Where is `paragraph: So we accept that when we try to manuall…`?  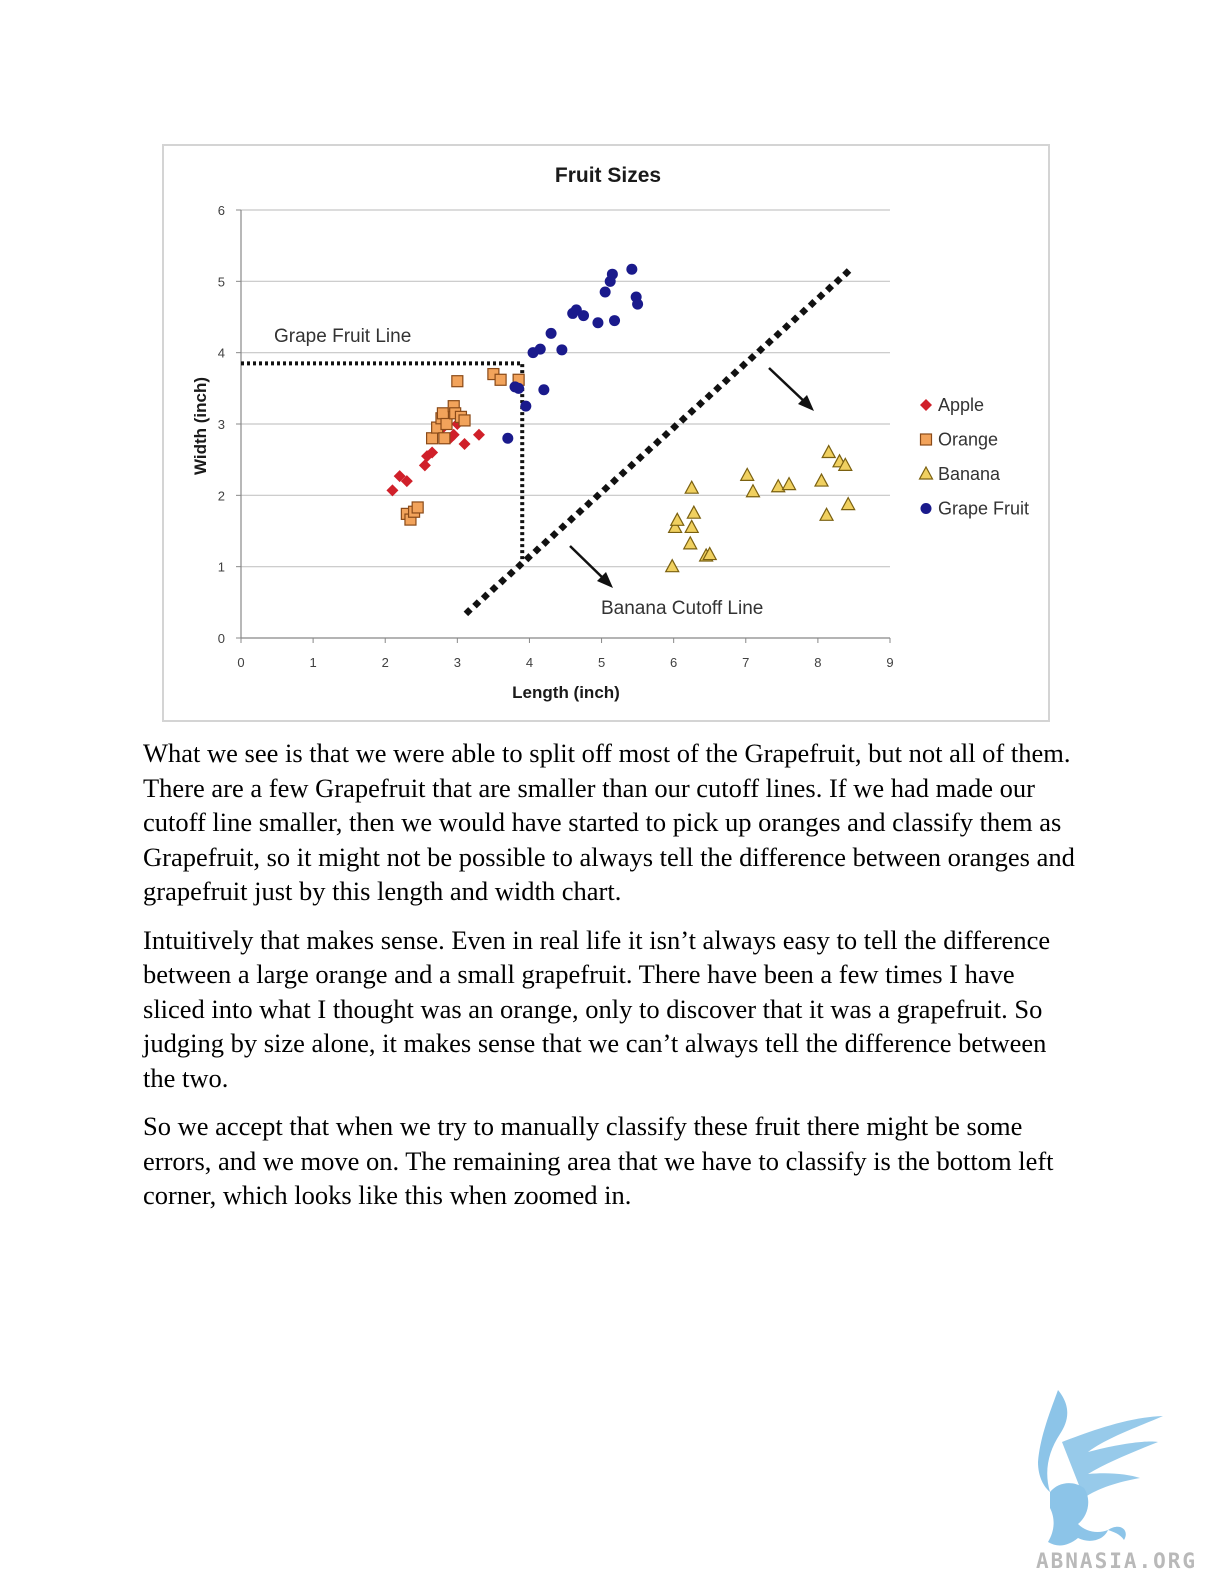 paragraph: So we accept that when we try to manuall… is located at coordinates (598, 1160).